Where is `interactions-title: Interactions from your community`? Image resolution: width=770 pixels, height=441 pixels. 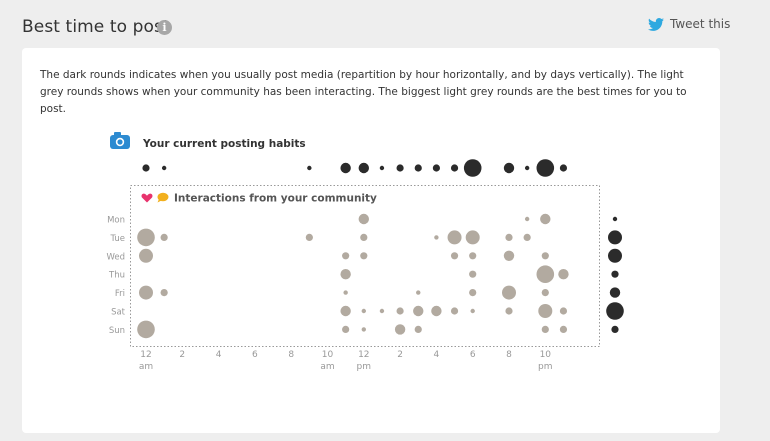
interactions-title: Interactions from your community is located at coordinates (275, 199).